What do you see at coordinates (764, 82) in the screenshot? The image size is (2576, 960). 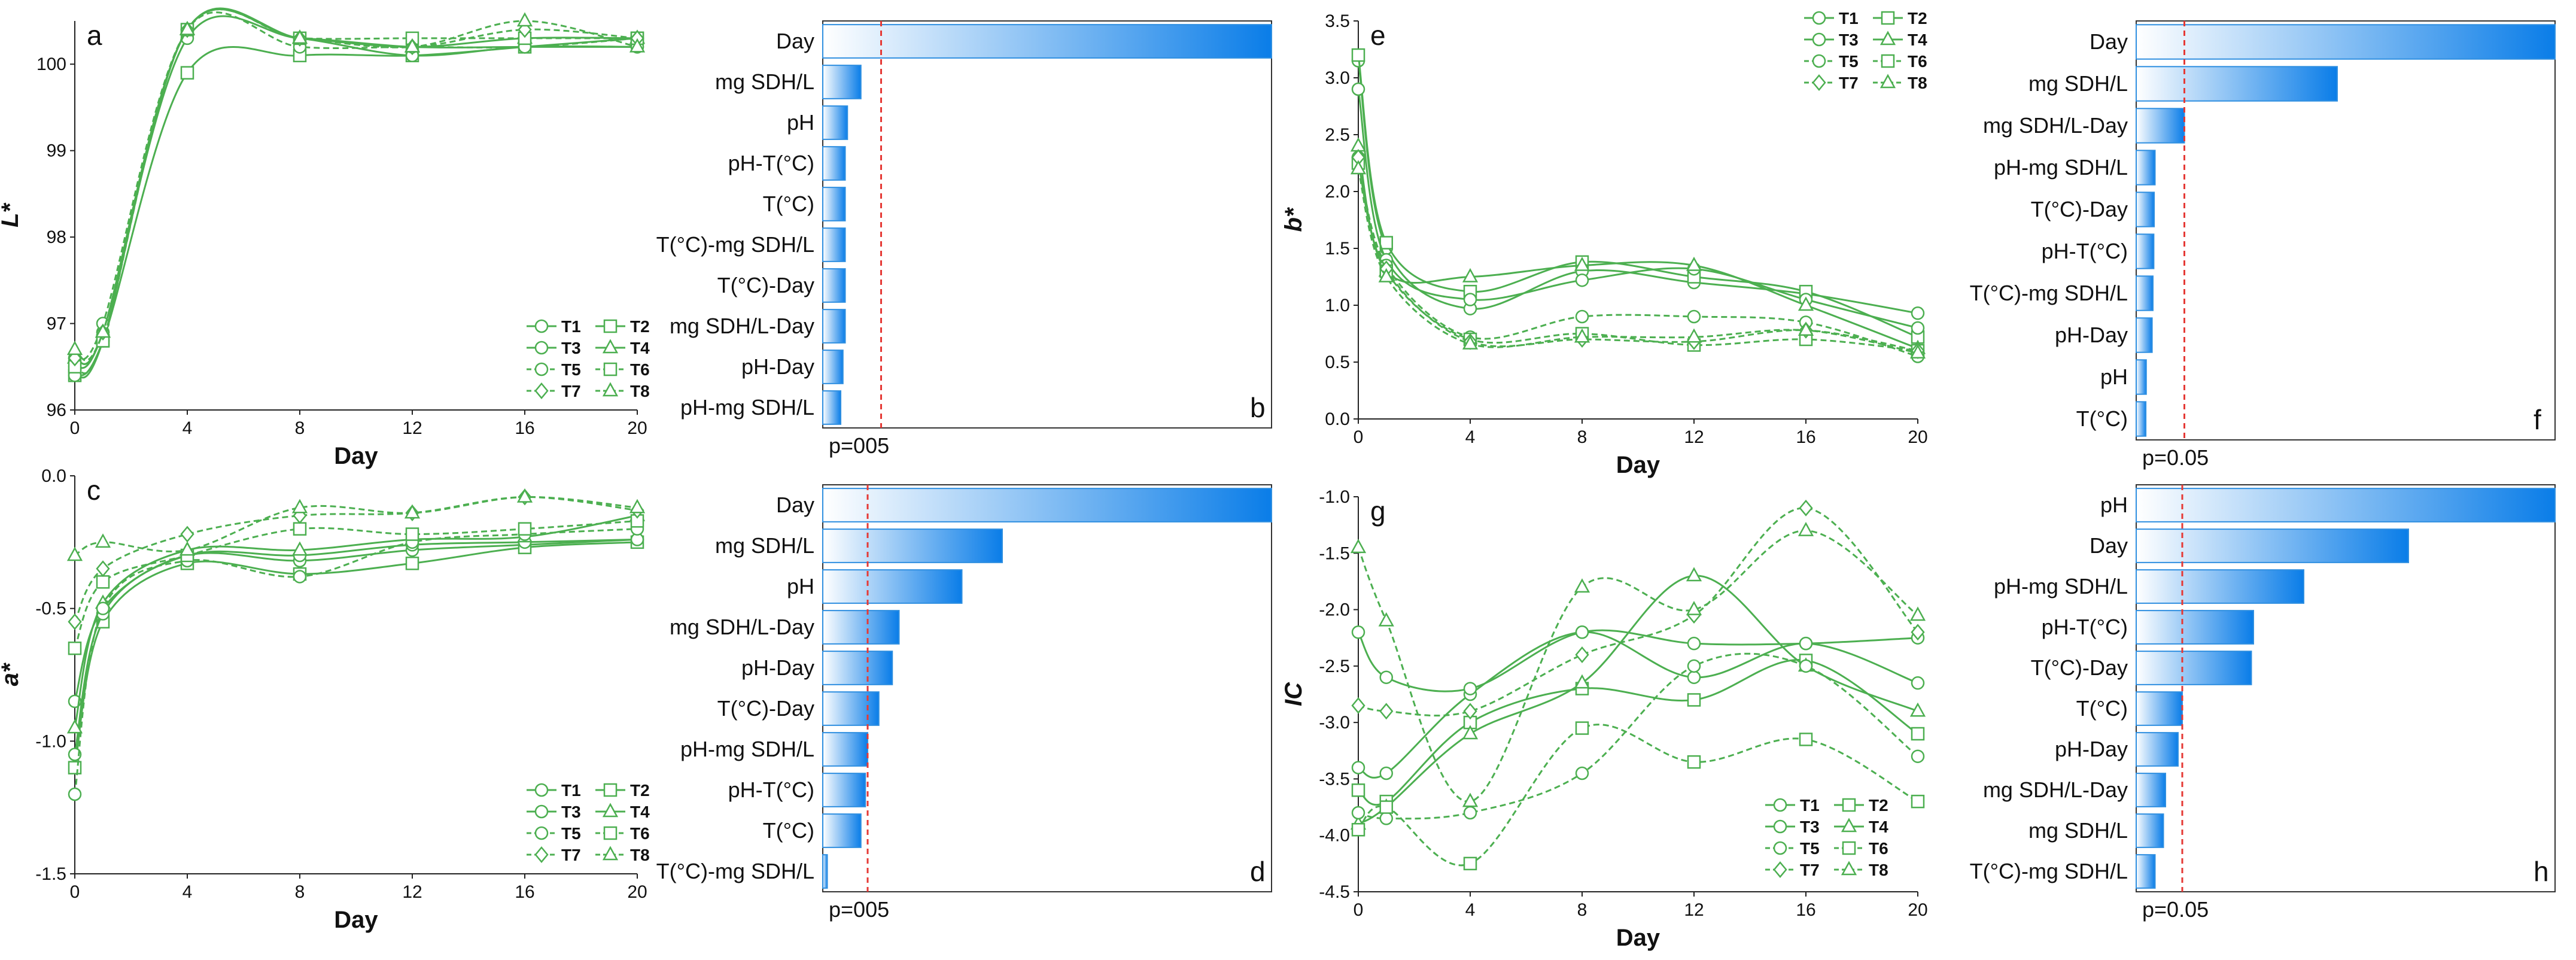 I see `bar-category-label: mg SDH/L` at bounding box center [764, 82].